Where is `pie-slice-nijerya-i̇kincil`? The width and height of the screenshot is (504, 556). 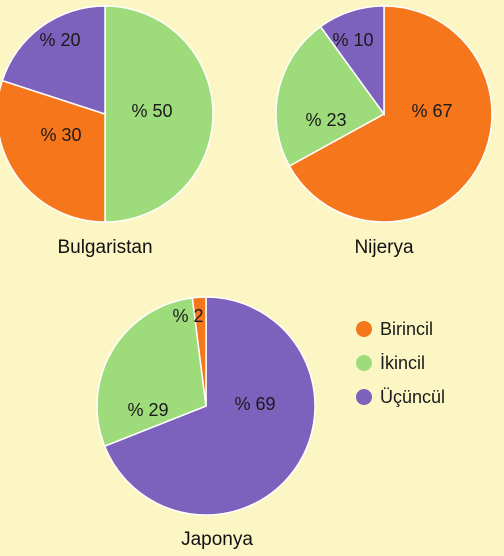 pie-slice-nijerya-i̇kincil is located at coordinates (330, 96).